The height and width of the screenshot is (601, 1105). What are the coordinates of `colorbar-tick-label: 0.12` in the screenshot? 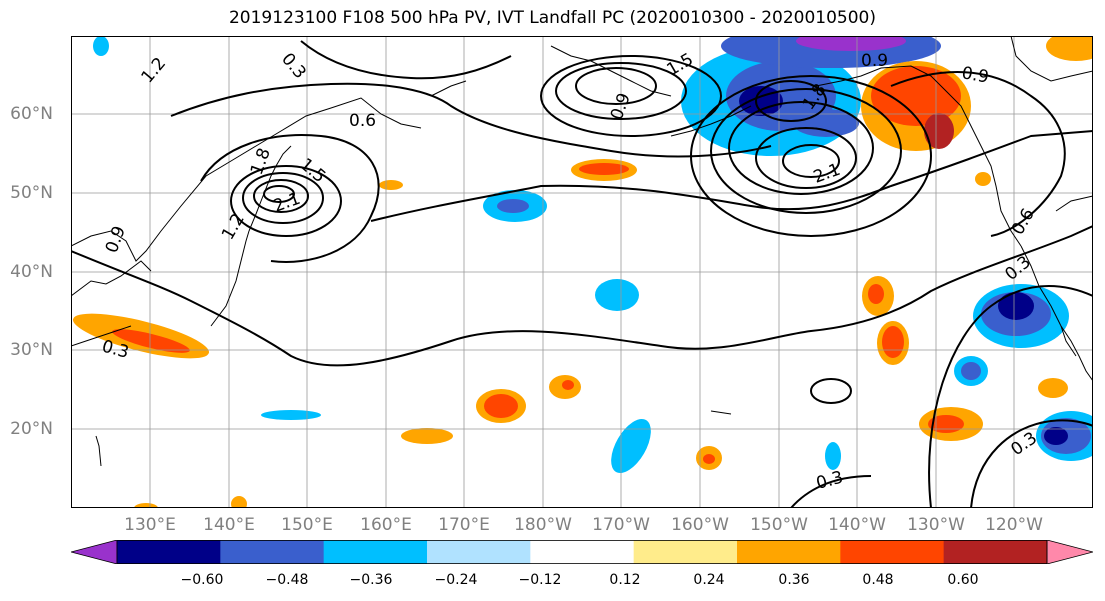 It's located at (625, 580).